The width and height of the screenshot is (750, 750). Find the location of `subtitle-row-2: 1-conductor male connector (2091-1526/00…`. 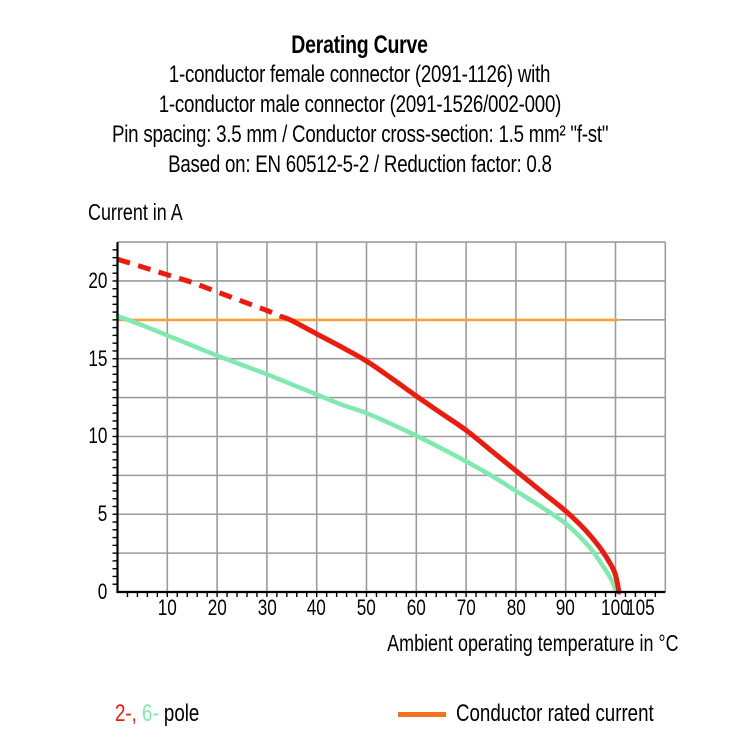

subtitle-row-2: 1-conductor male connector (2091-1526/00… is located at coordinates (360, 105).